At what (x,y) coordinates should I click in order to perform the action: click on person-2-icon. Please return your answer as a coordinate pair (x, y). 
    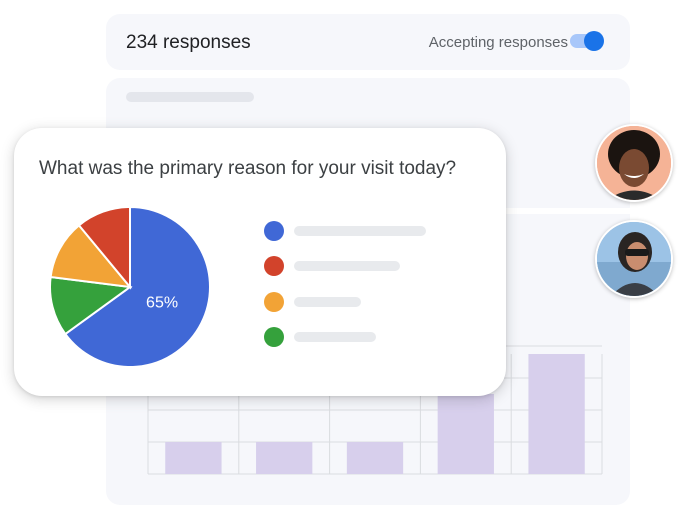
    Looking at the image, I should click on (634, 259).